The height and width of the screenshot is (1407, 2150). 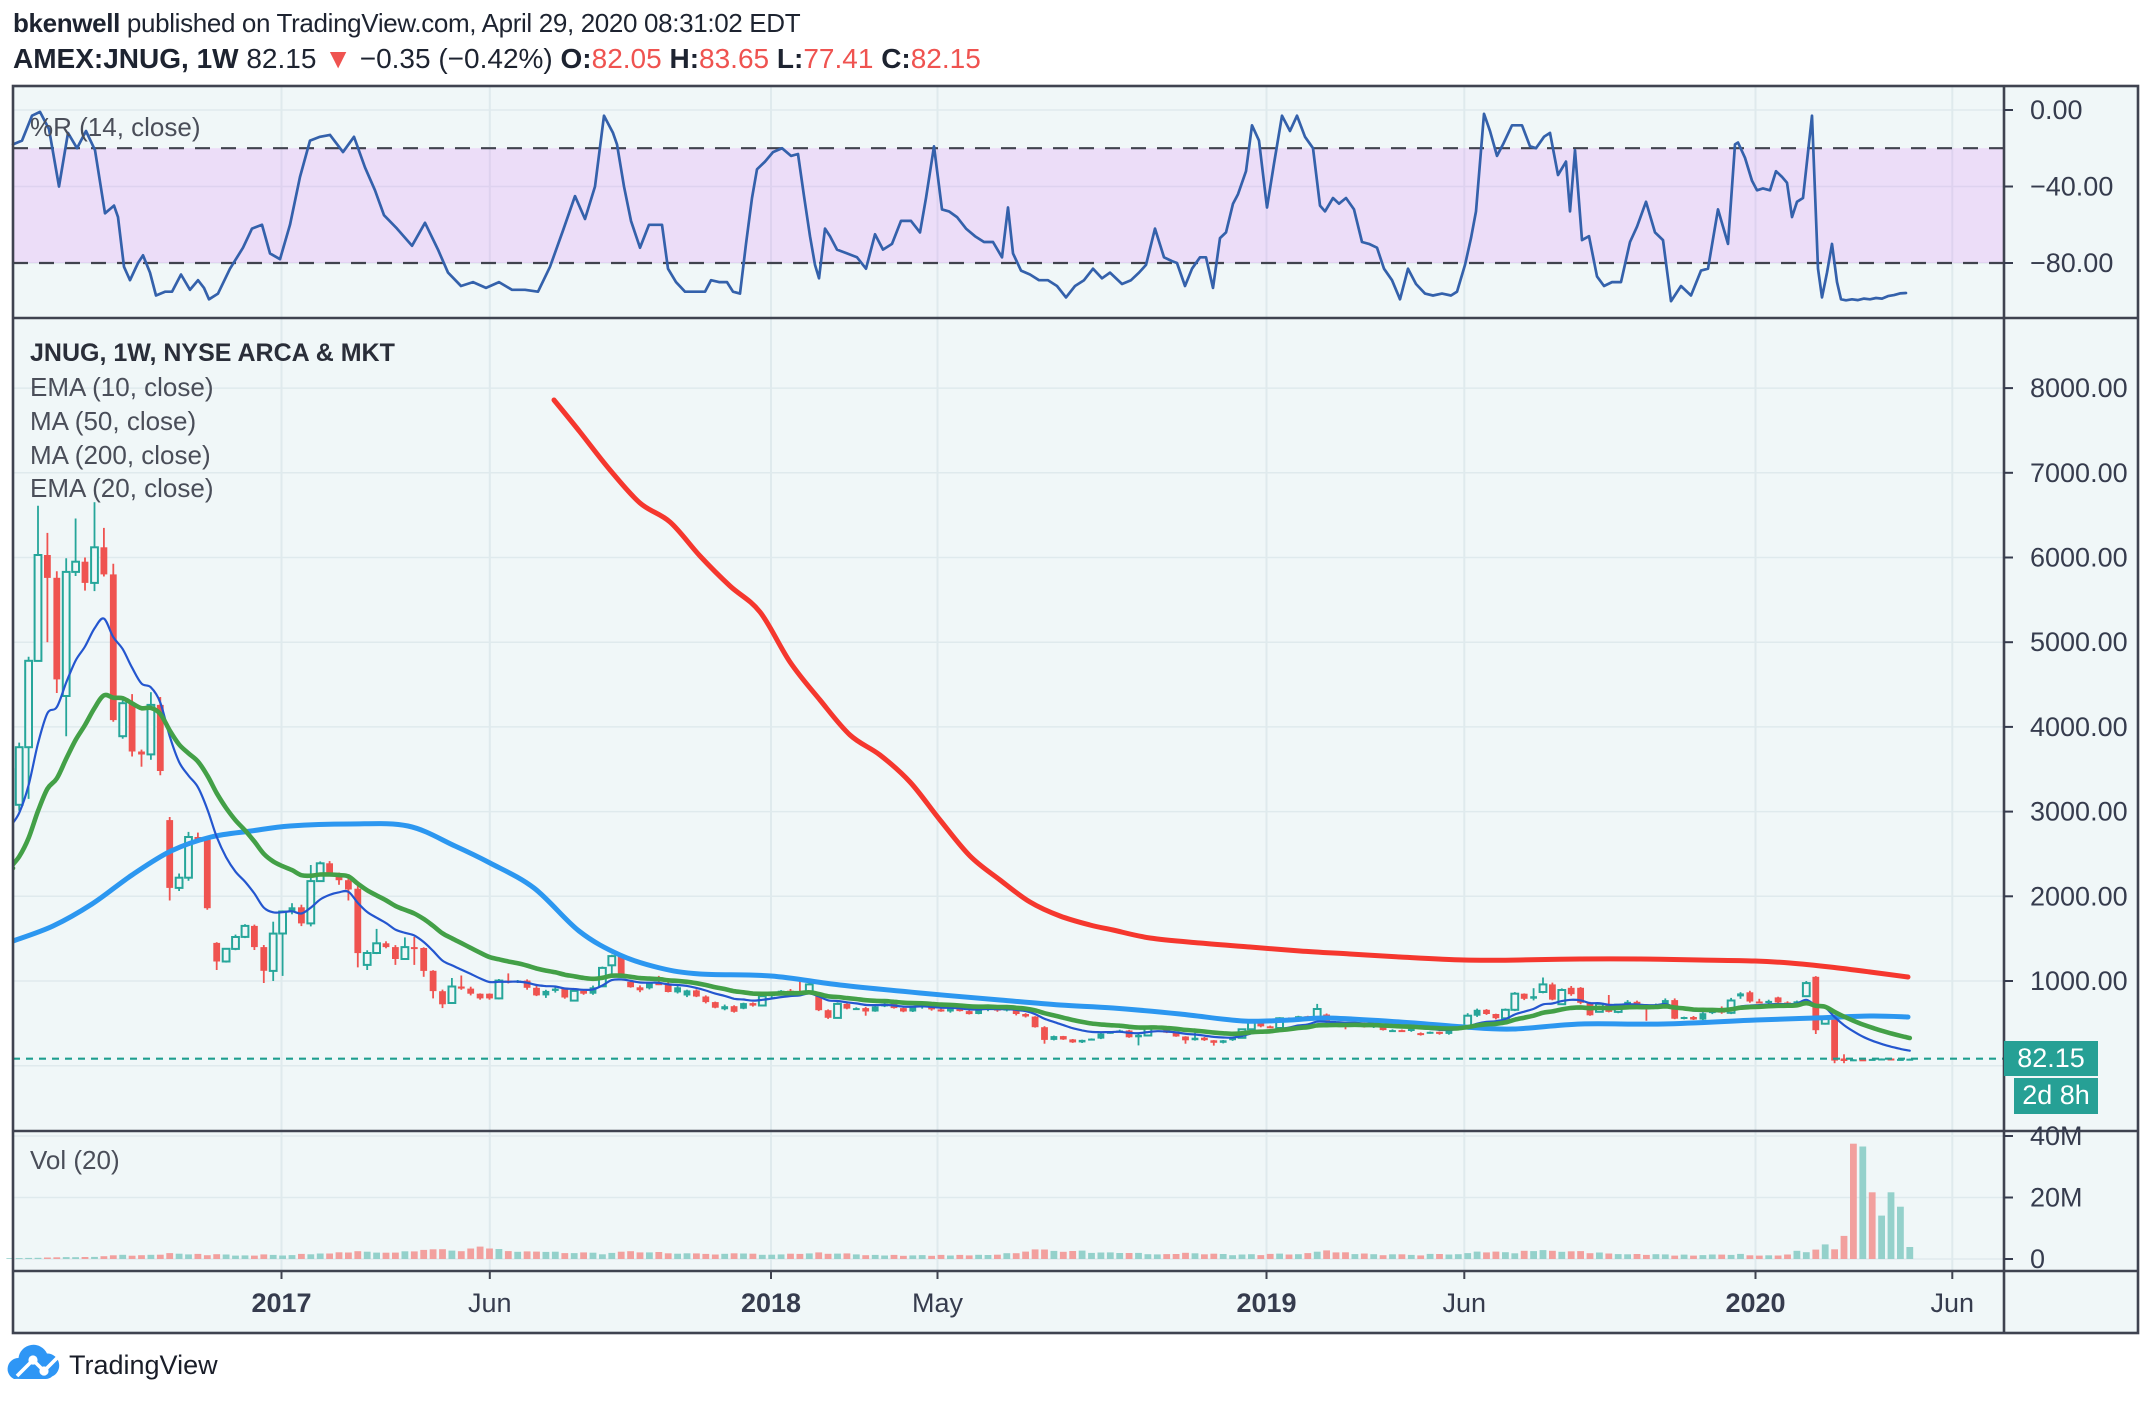 I want to click on svg-text: %R (14, close), so click(x=115, y=127).